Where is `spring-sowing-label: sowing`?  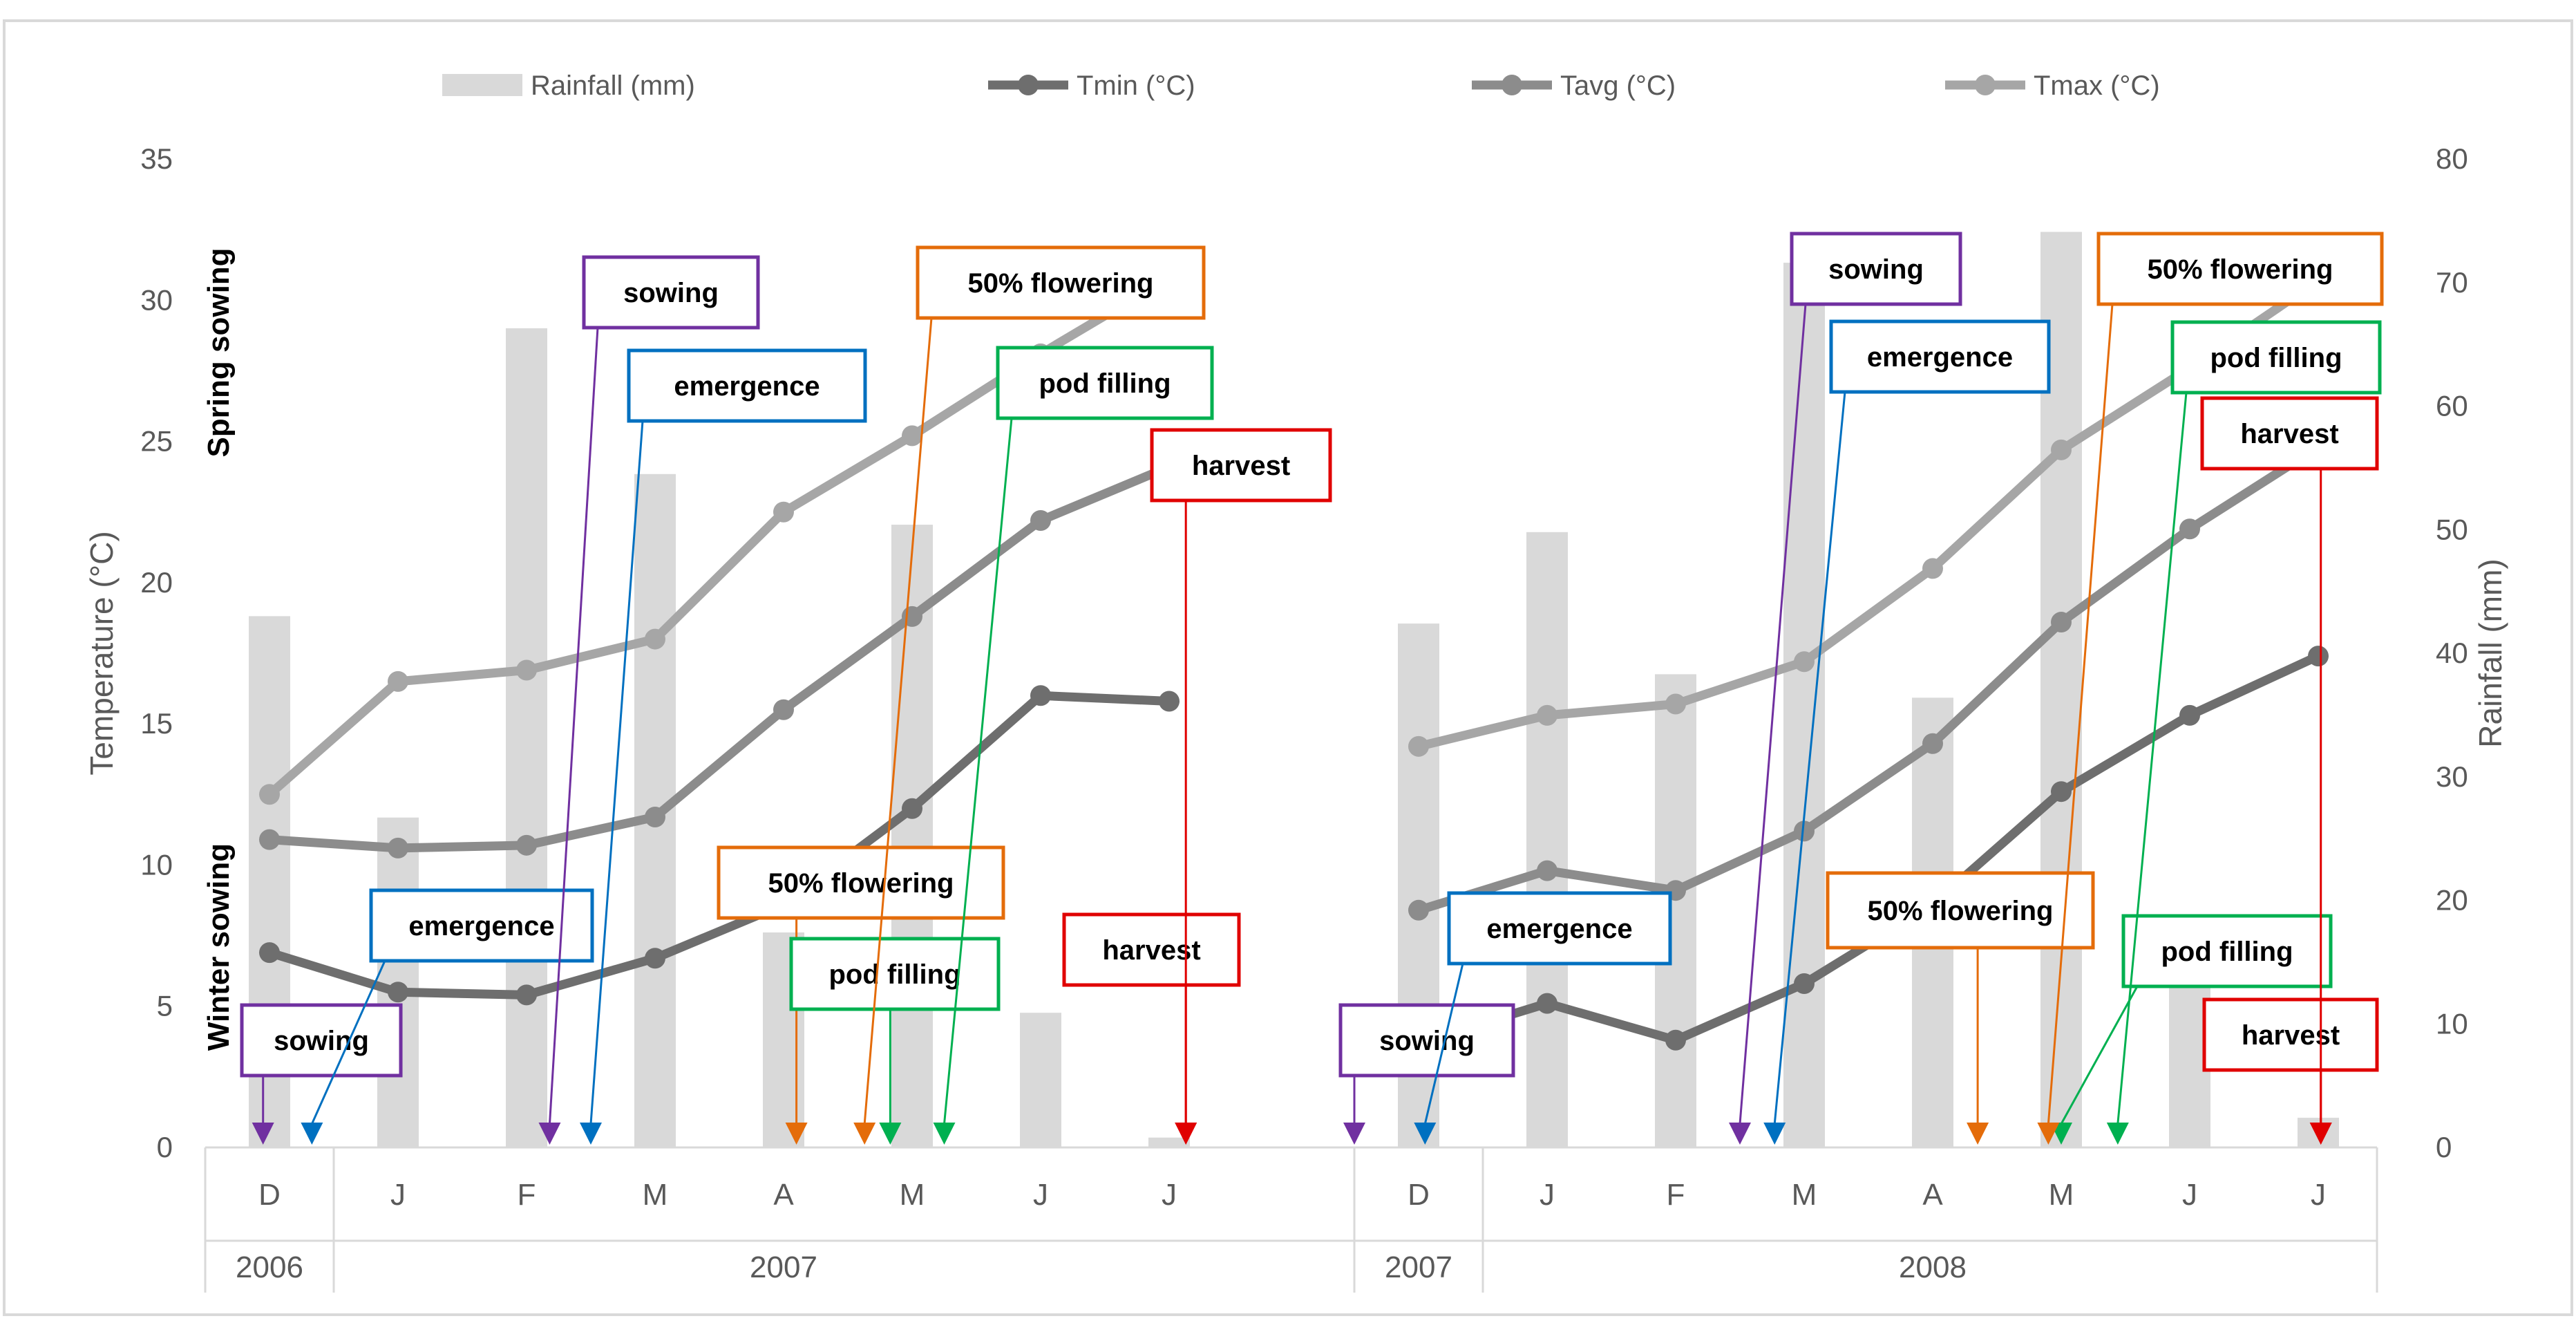
spring-sowing-label: sowing is located at coordinates (1876, 269).